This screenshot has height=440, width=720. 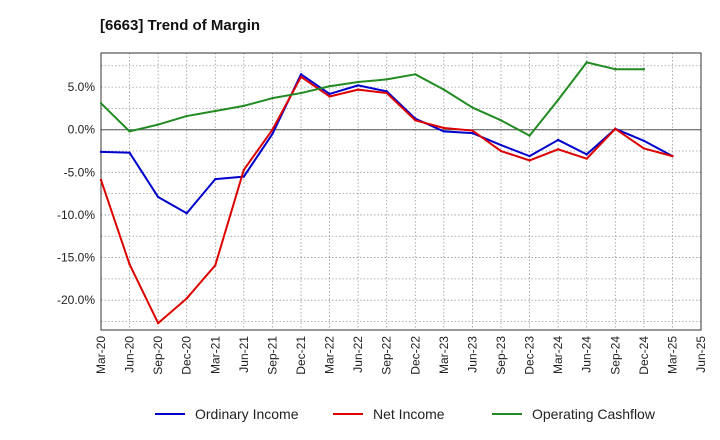 What do you see at coordinates (672, 355) in the screenshot?
I see `x-tick-label: Mar-25` at bounding box center [672, 355].